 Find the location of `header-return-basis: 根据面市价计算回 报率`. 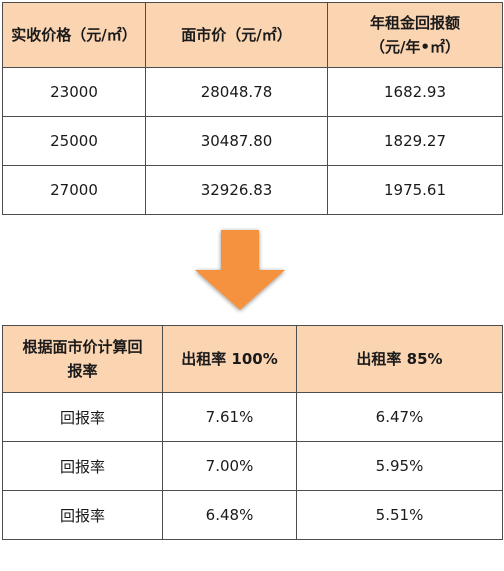

header-return-basis: 根据面市价计算回 报率 is located at coordinates (82, 359).